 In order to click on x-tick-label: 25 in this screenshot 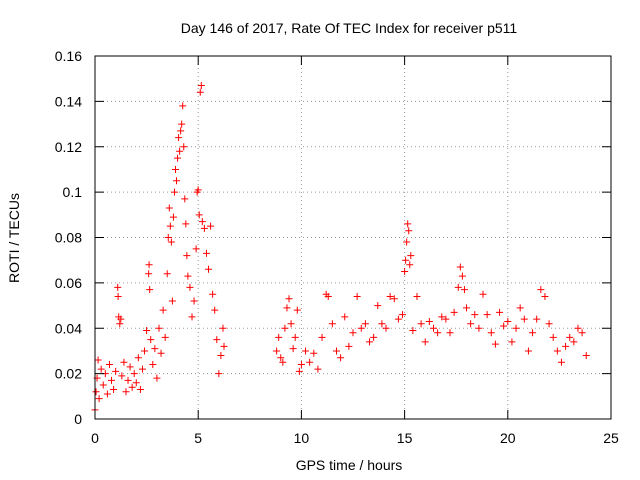, I will do `click(611, 438)`.